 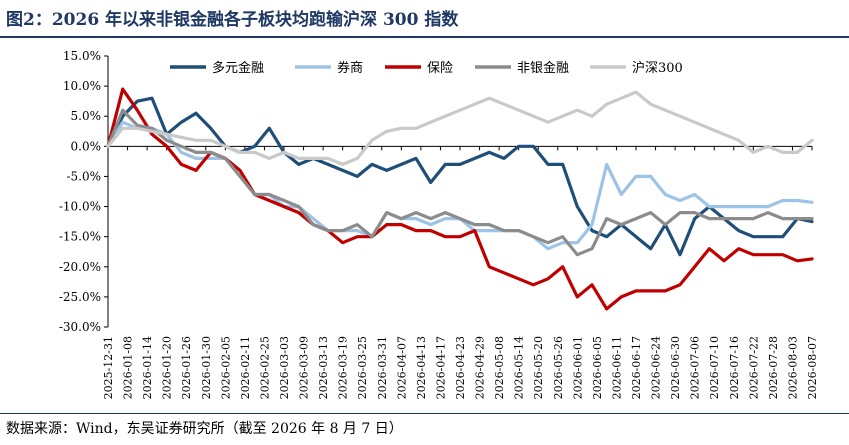 What do you see at coordinates (206, 367) in the screenshot?
I see `x-tick-label: 2026-01-30` at bounding box center [206, 367].